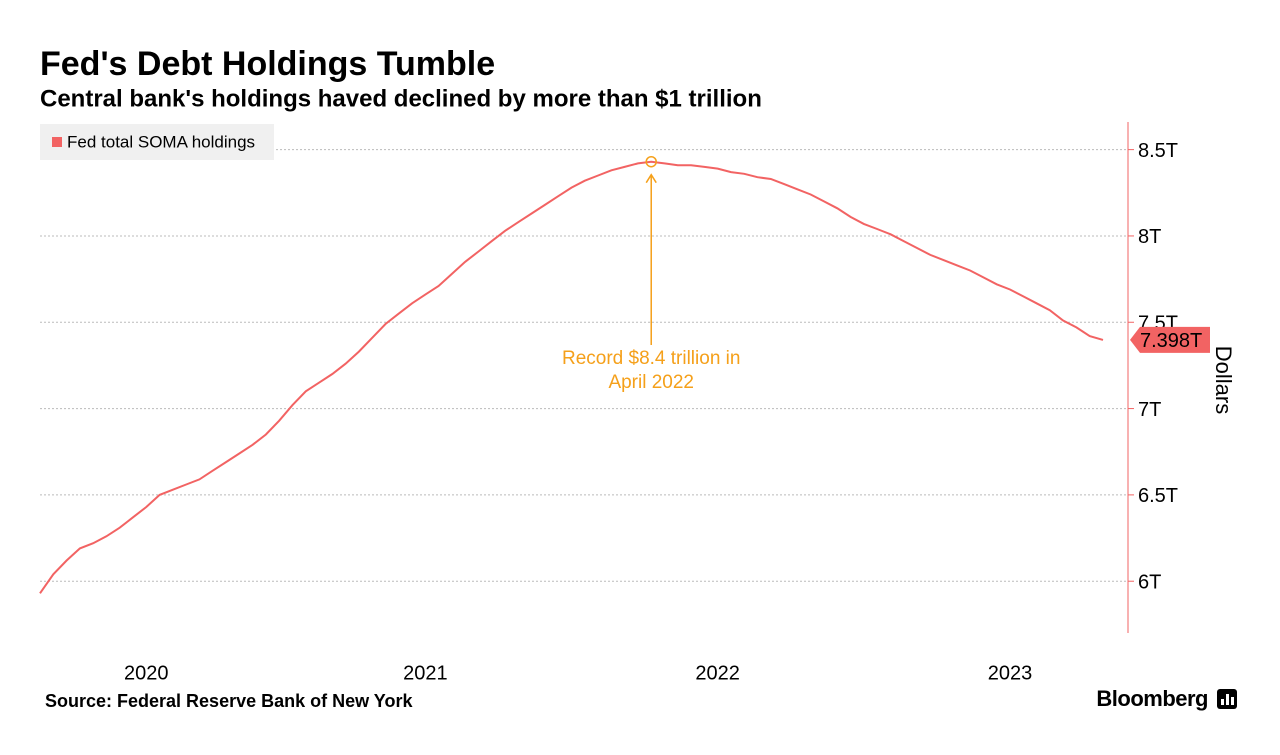 This screenshot has width=1280, height=755. Describe the element at coordinates (267, 64) in the screenshot. I see `chart-title: Fed's Debt Holdings Tumble` at that location.